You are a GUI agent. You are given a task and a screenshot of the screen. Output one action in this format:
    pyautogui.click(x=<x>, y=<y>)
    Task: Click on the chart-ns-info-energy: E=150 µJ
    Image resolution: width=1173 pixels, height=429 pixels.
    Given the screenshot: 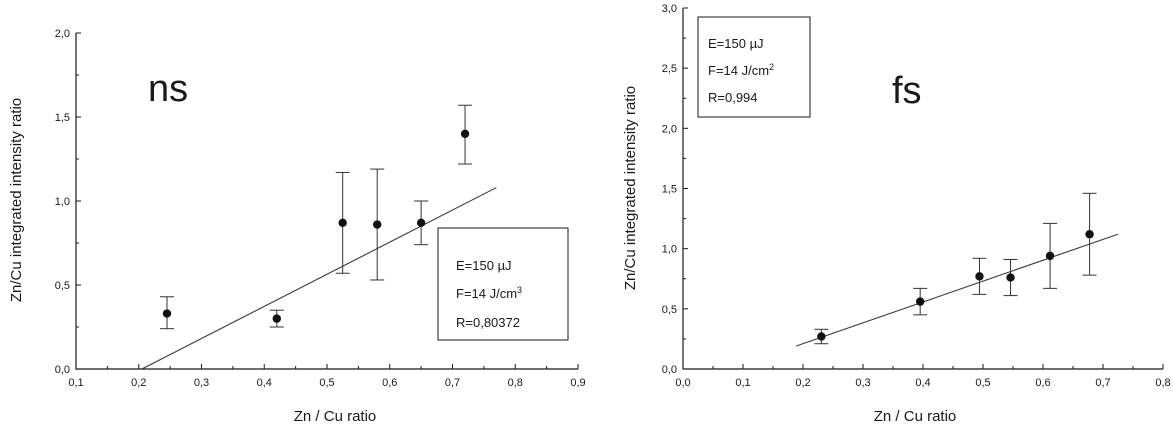 What is the action you would take?
    pyautogui.click(x=484, y=265)
    